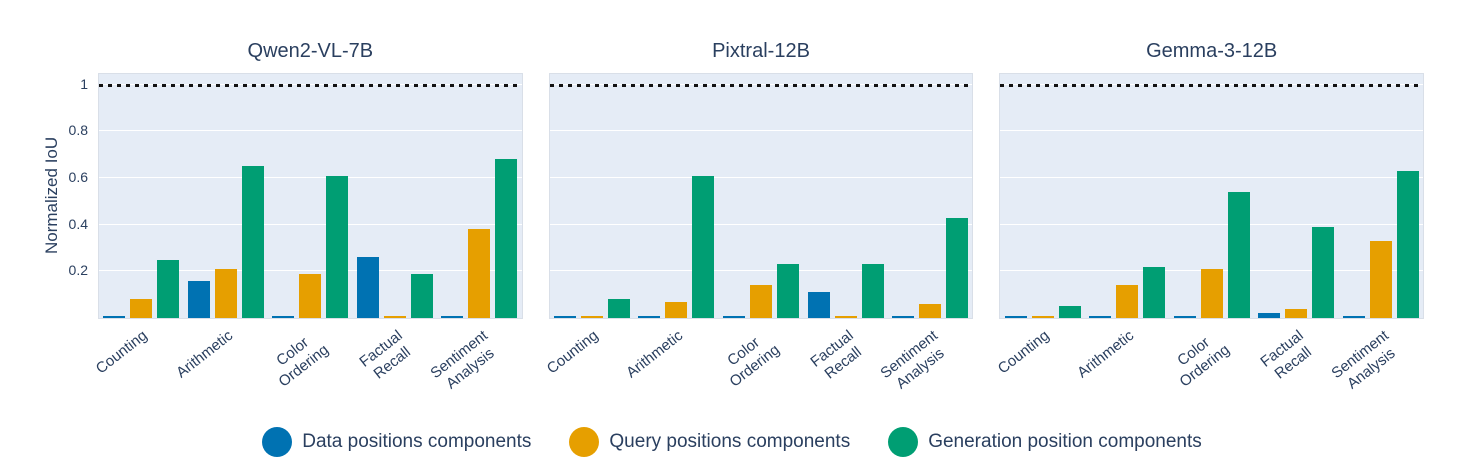 This screenshot has width=1464, height=466. I want to click on legend-item-data-positions: Data positions components, so click(396, 442).